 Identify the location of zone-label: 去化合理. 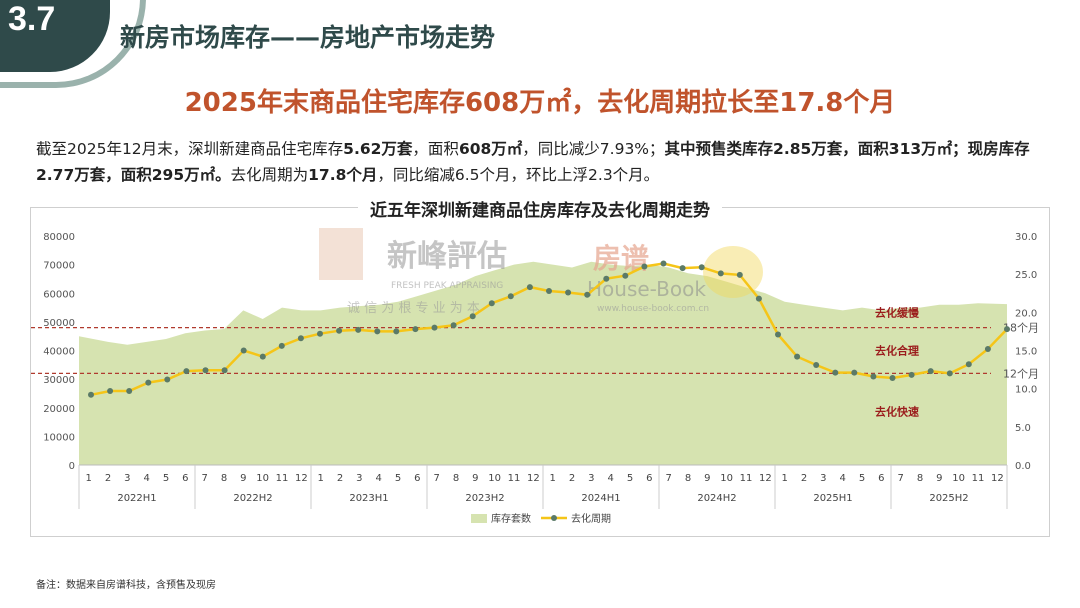
(897, 351).